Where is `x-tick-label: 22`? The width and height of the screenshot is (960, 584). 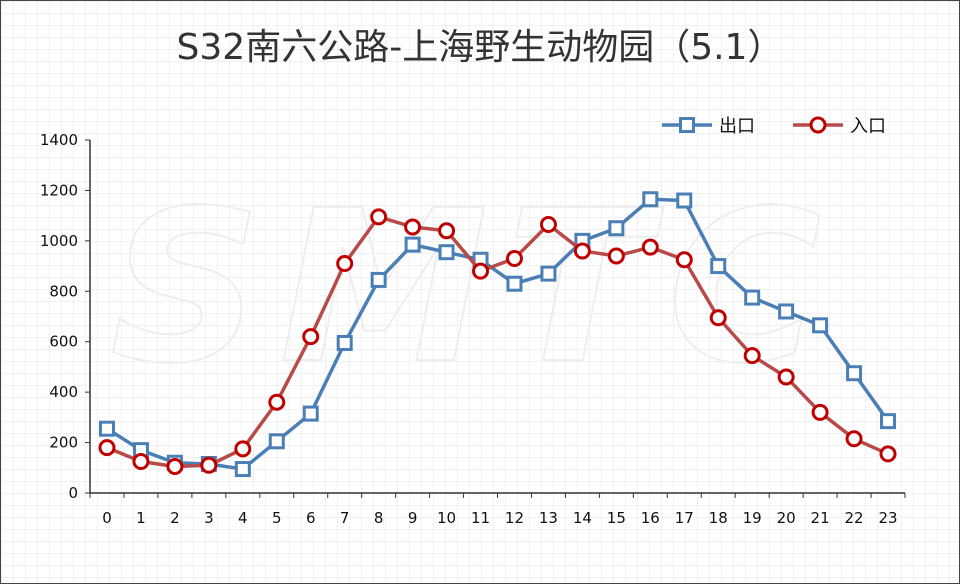 x-tick-label: 22 is located at coordinates (854, 518).